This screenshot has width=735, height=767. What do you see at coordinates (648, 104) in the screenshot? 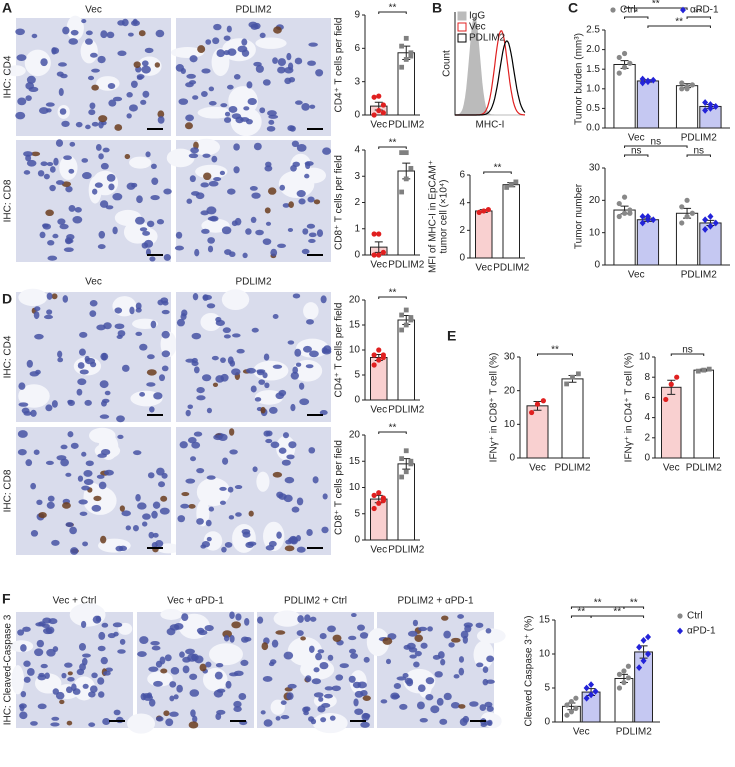
I see `bar` at bounding box center [648, 104].